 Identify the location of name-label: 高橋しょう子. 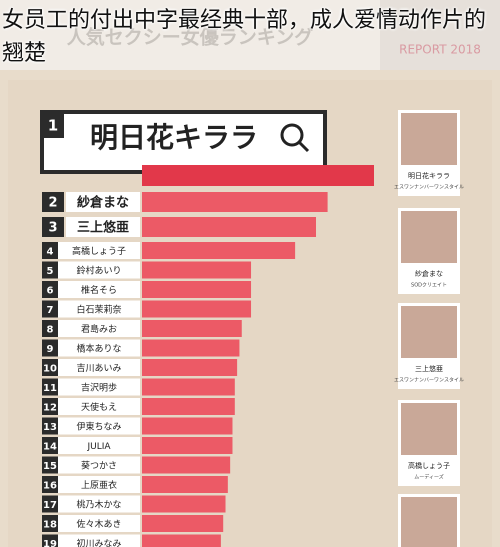
(99, 251).